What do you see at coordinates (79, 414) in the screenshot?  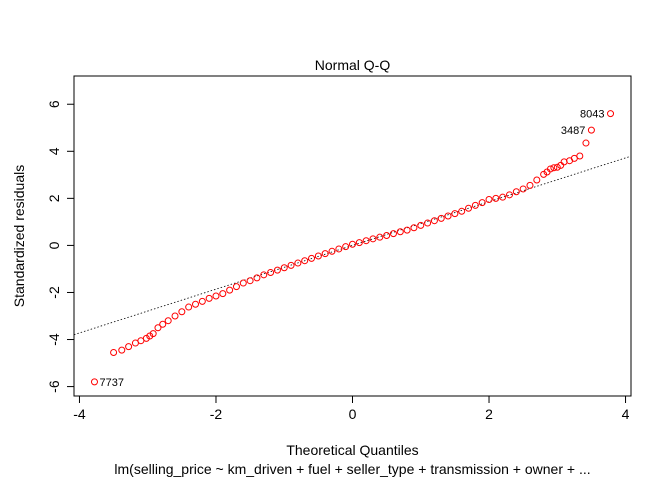 I see `x-tick-label: -4` at bounding box center [79, 414].